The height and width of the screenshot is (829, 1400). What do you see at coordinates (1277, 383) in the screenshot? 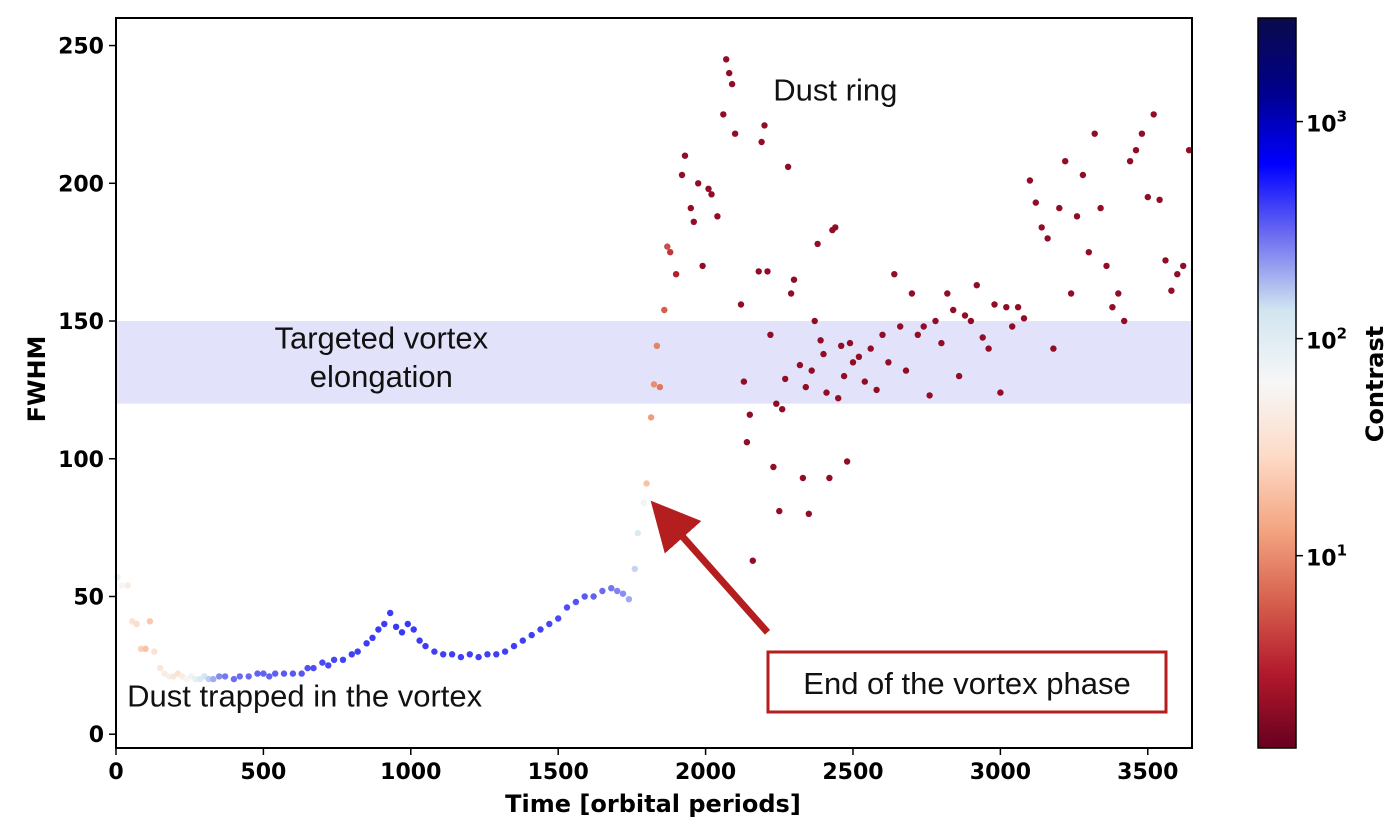
I see `colorbar-gradient` at bounding box center [1277, 383].